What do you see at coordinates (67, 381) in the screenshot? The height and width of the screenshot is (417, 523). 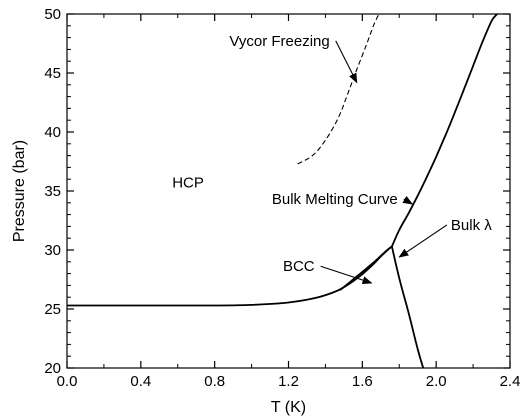 I see `x-tick-label: 0.0` at bounding box center [67, 381].